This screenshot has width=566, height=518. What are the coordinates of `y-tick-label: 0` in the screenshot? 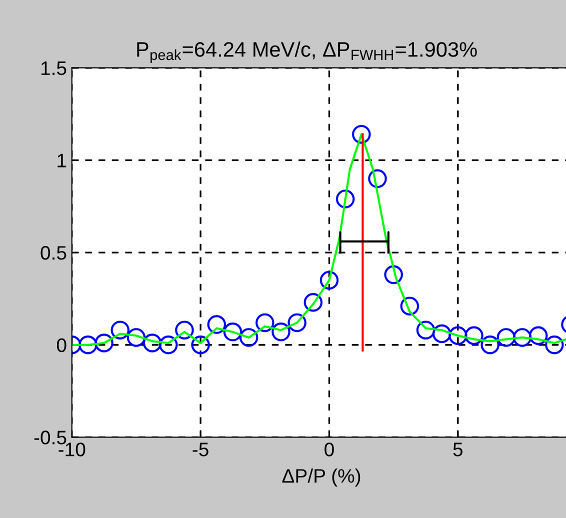 It's located at (61, 345).